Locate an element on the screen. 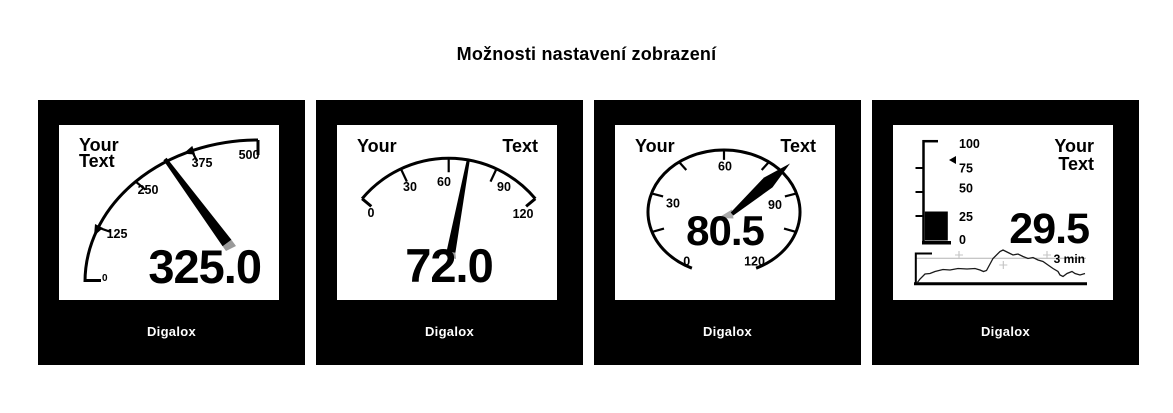 This screenshot has width=1173, height=413. tick-label: 125 is located at coordinates (117, 234).